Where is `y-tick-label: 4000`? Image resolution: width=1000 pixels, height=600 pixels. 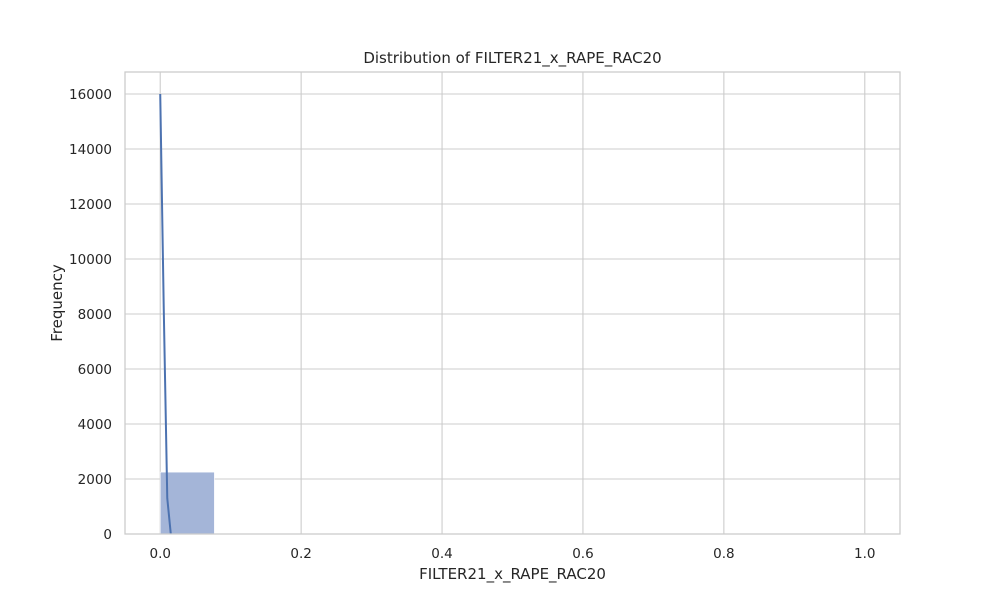 y-tick-label: 4000 is located at coordinates (95, 425).